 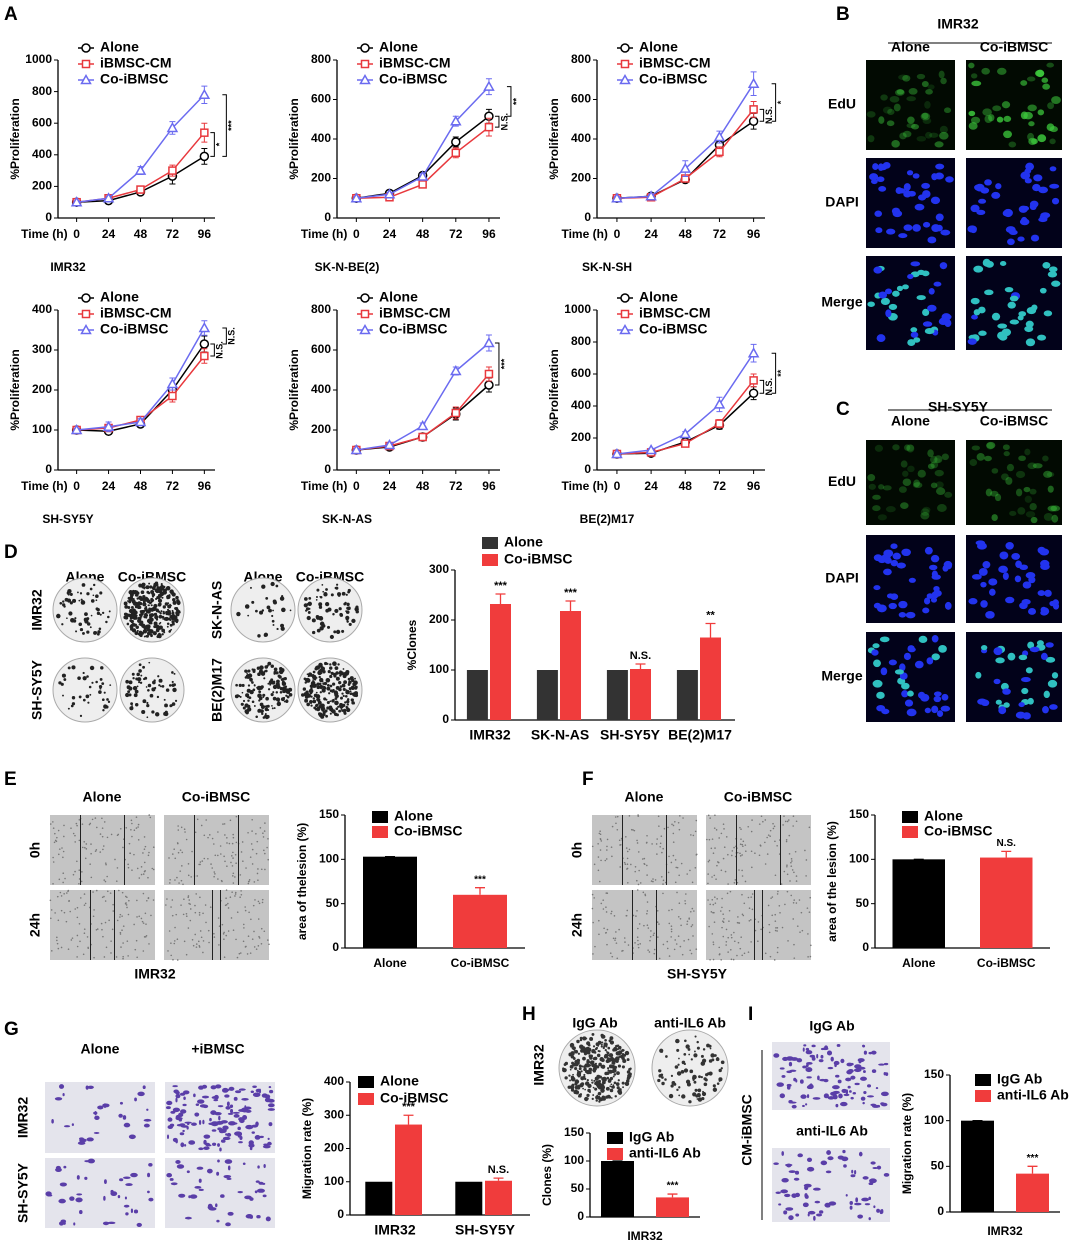 What do you see at coordinates (841, 676) in the screenshot?
I see `row-label: Merge` at bounding box center [841, 676].